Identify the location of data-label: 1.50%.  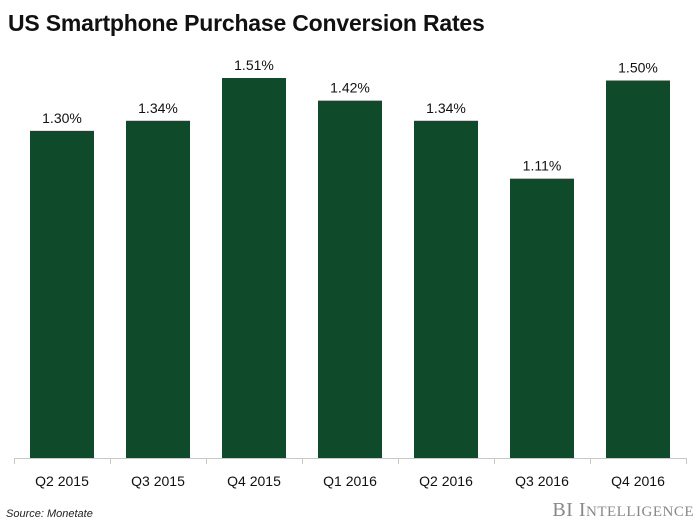
(638, 68).